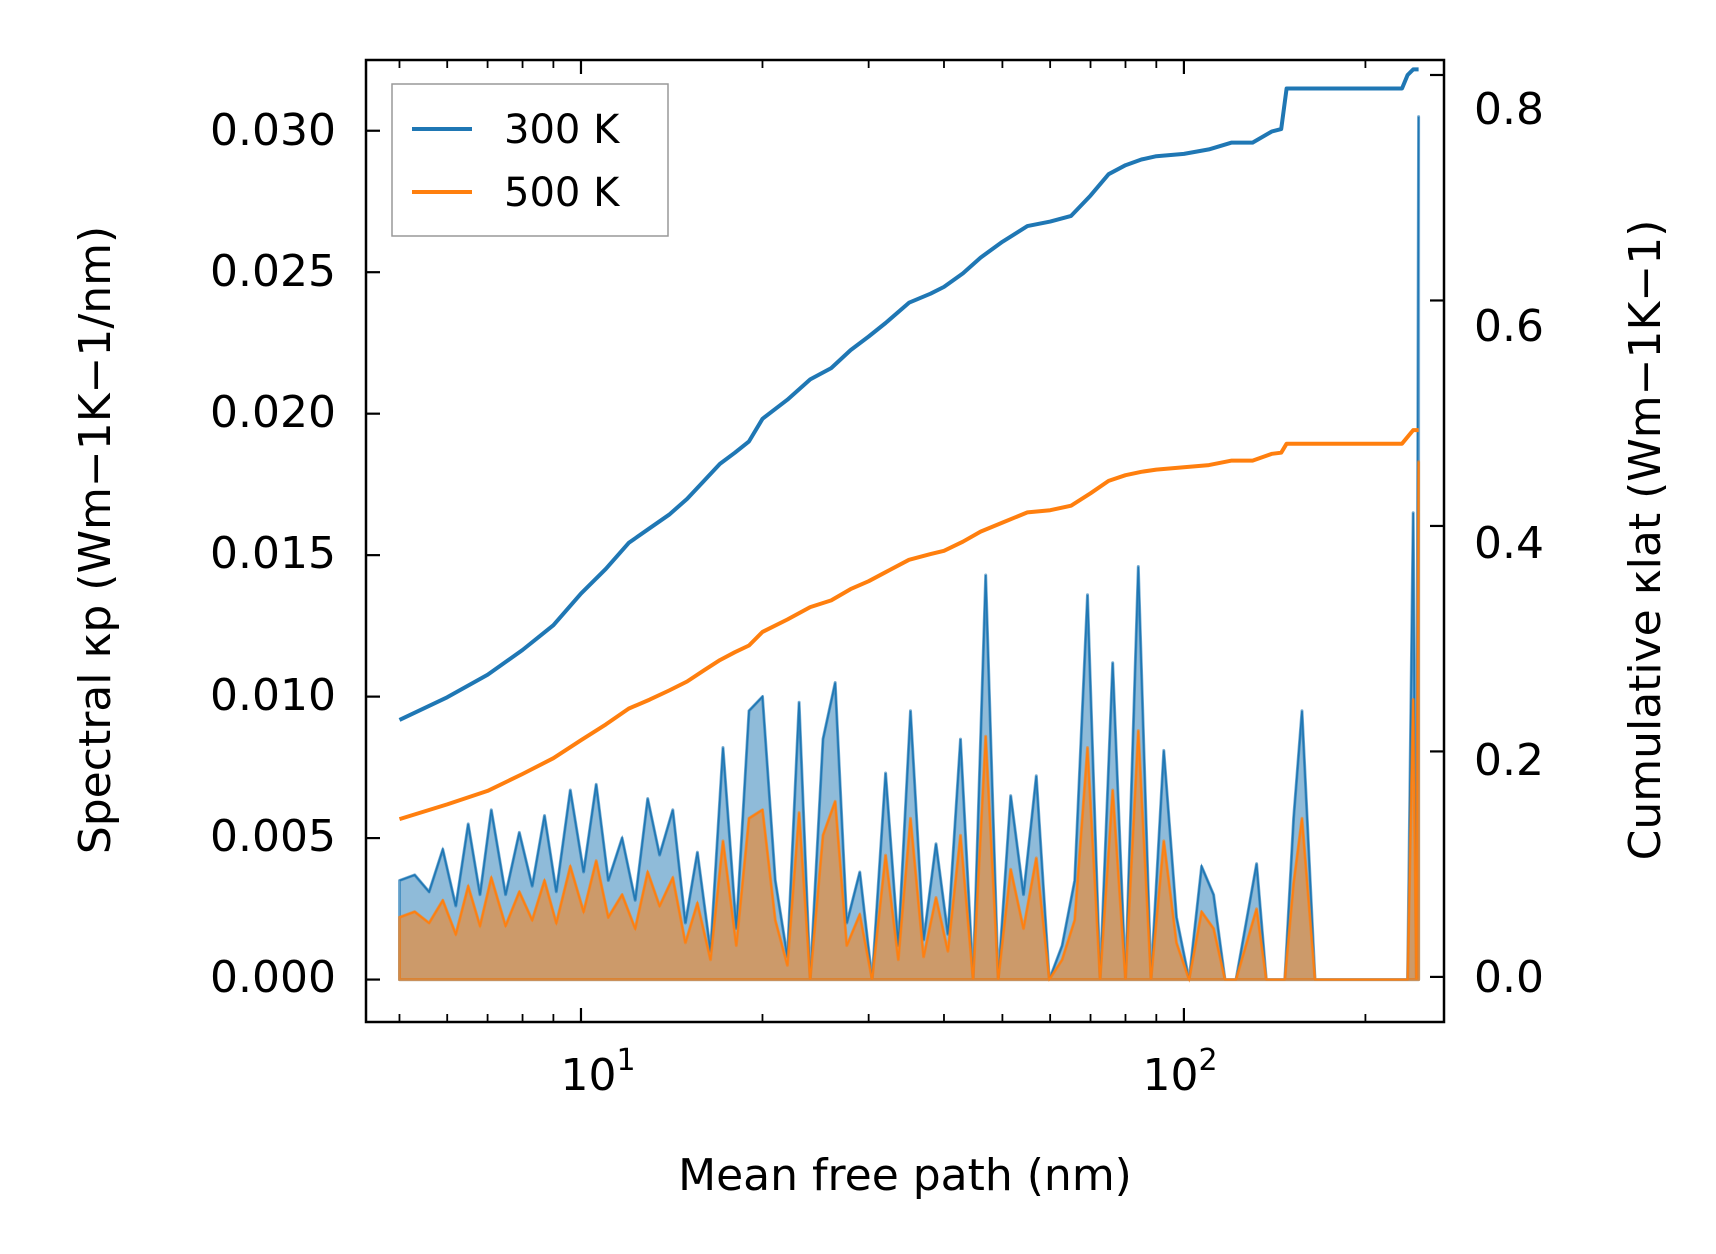  What do you see at coordinates (273, 695) in the screenshot?
I see `y-left-tick-label: 0.010` at bounding box center [273, 695].